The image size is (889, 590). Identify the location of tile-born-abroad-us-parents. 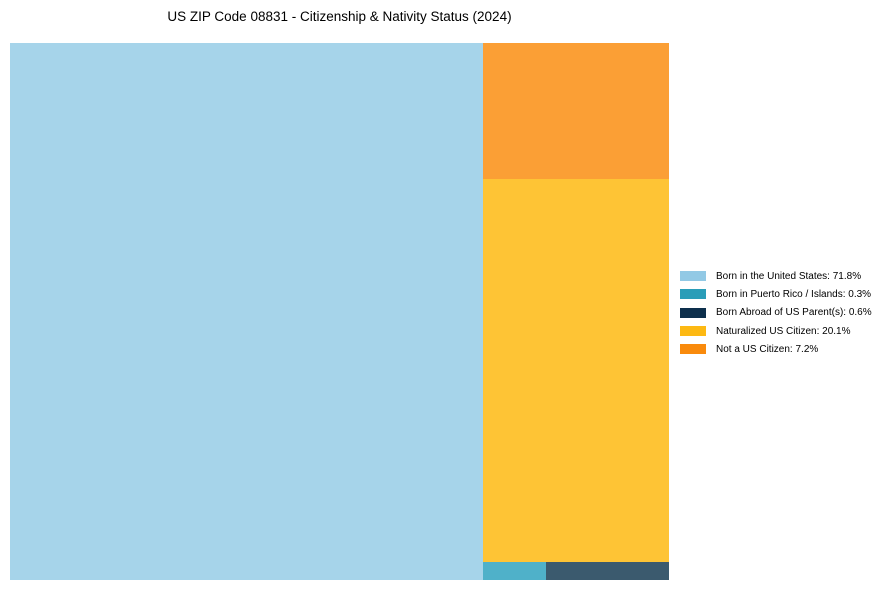
(607, 571).